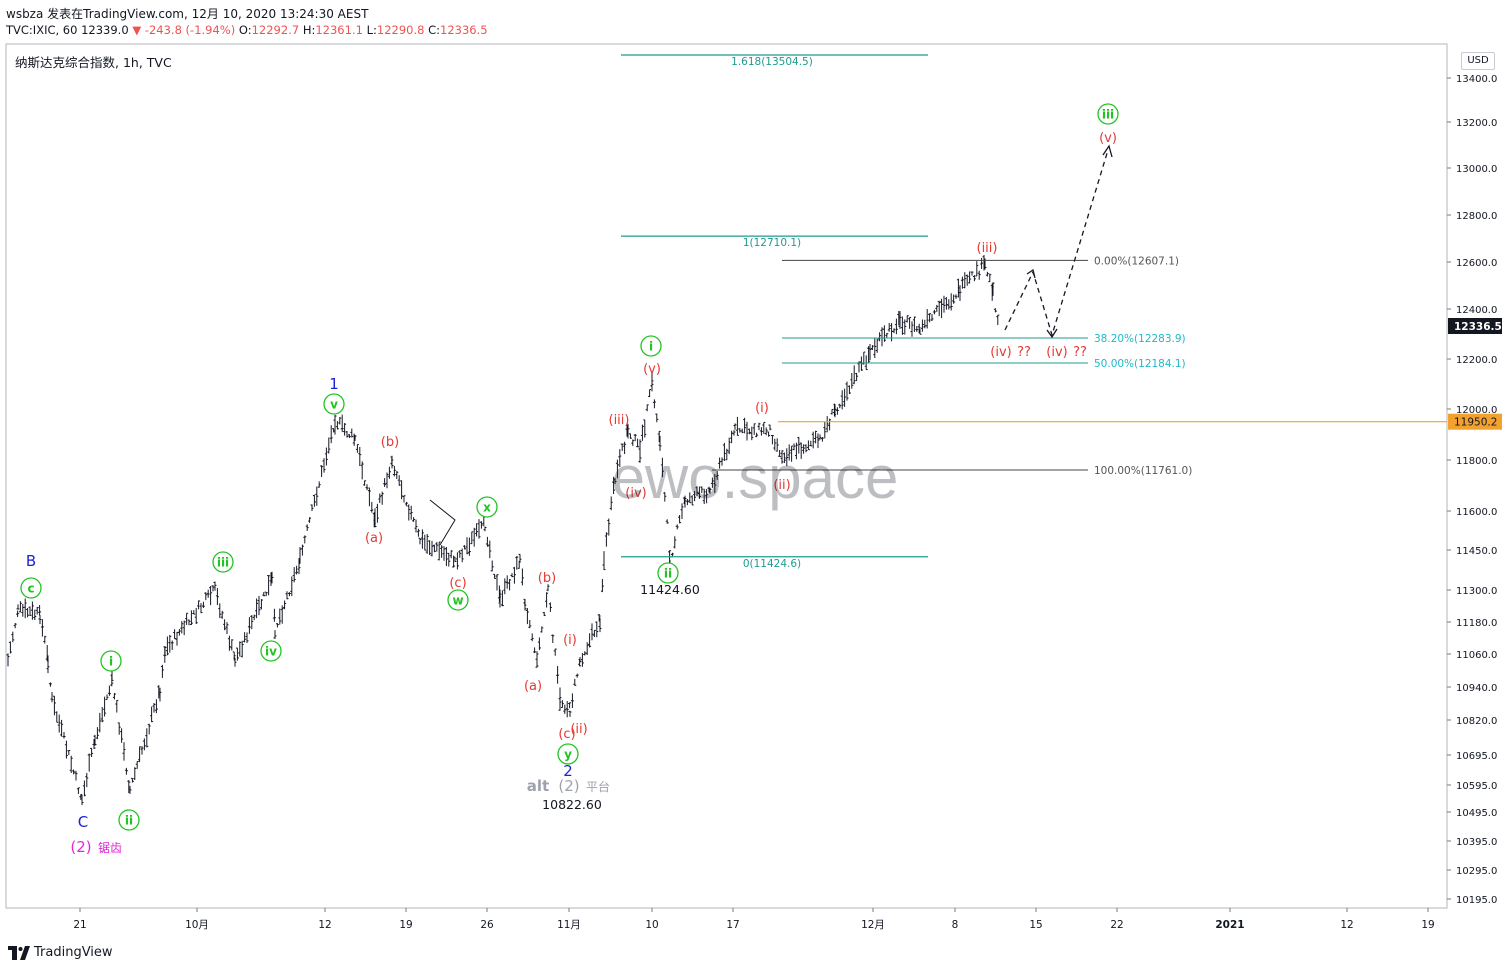 The width and height of the screenshot is (1510, 974). What do you see at coordinates (1143, 471) in the screenshot?
I see `fib-retracement-label: 100.00%(11761.0)` at bounding box center [1143, 471].